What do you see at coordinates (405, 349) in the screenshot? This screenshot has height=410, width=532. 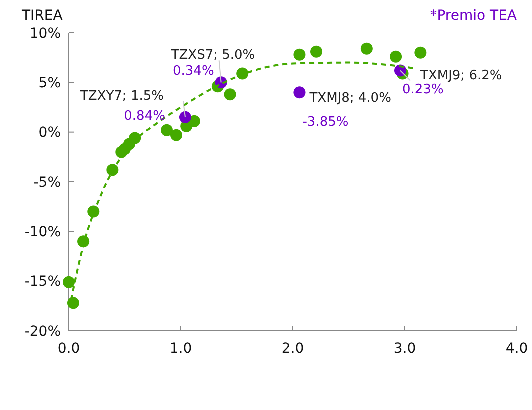 I see `x-tick-label: 3.0` at bounding box center [405, 349].